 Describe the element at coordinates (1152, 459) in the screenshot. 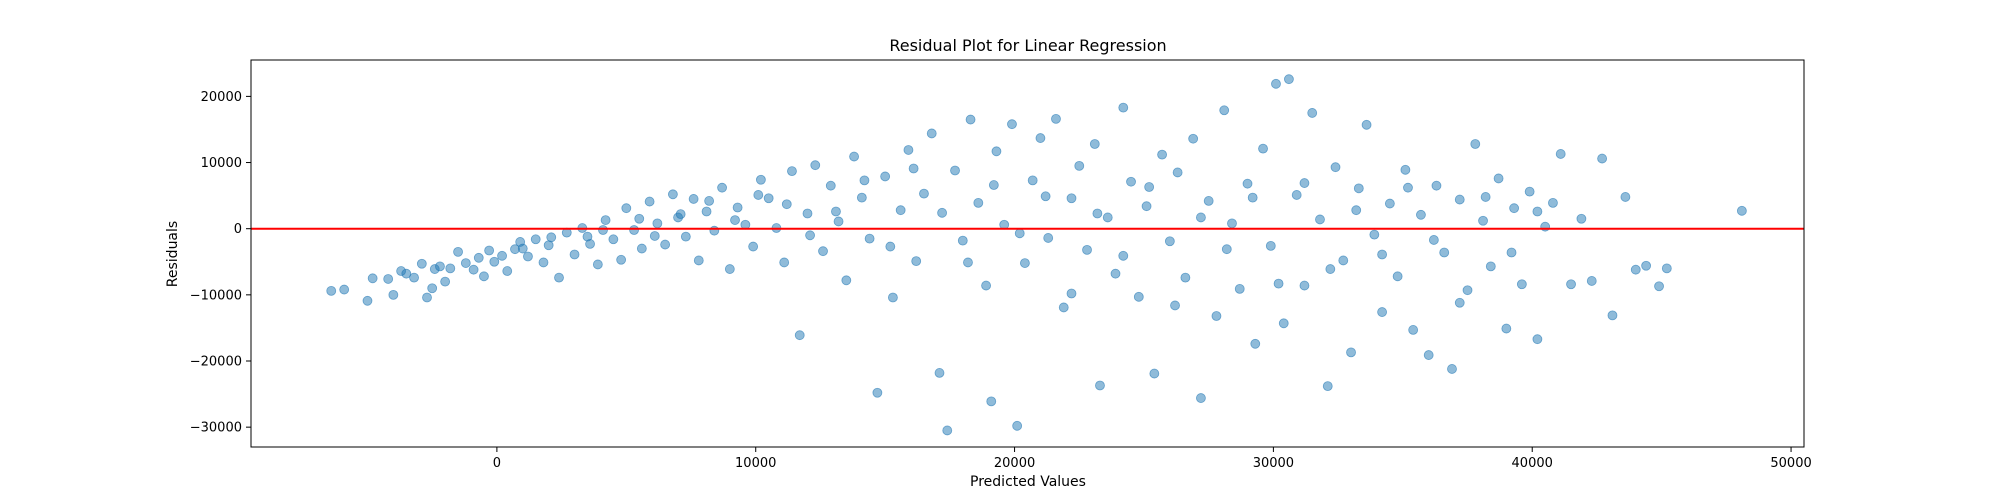

I see `x-axis-ticks: 0 10000 20000 30000 40000 50000` at that location.